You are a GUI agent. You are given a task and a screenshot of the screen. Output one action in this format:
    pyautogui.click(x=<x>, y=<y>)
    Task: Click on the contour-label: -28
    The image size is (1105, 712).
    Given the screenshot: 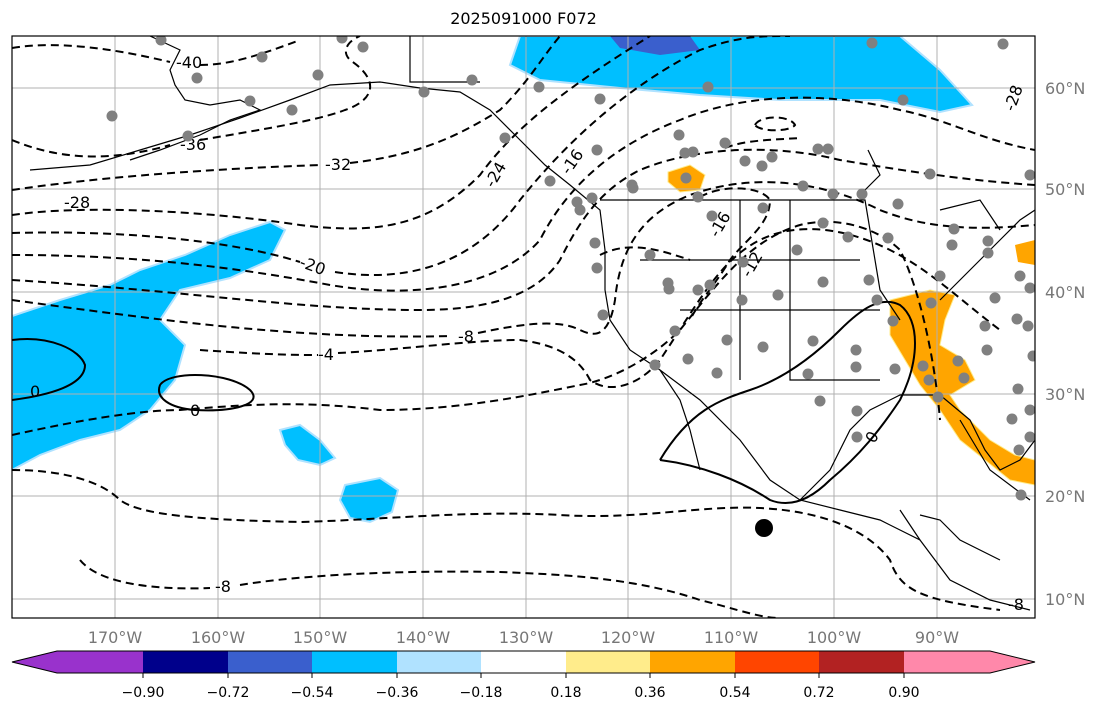 What is the action you would take?
    pyautogui.click(x=1013, y=97)
    